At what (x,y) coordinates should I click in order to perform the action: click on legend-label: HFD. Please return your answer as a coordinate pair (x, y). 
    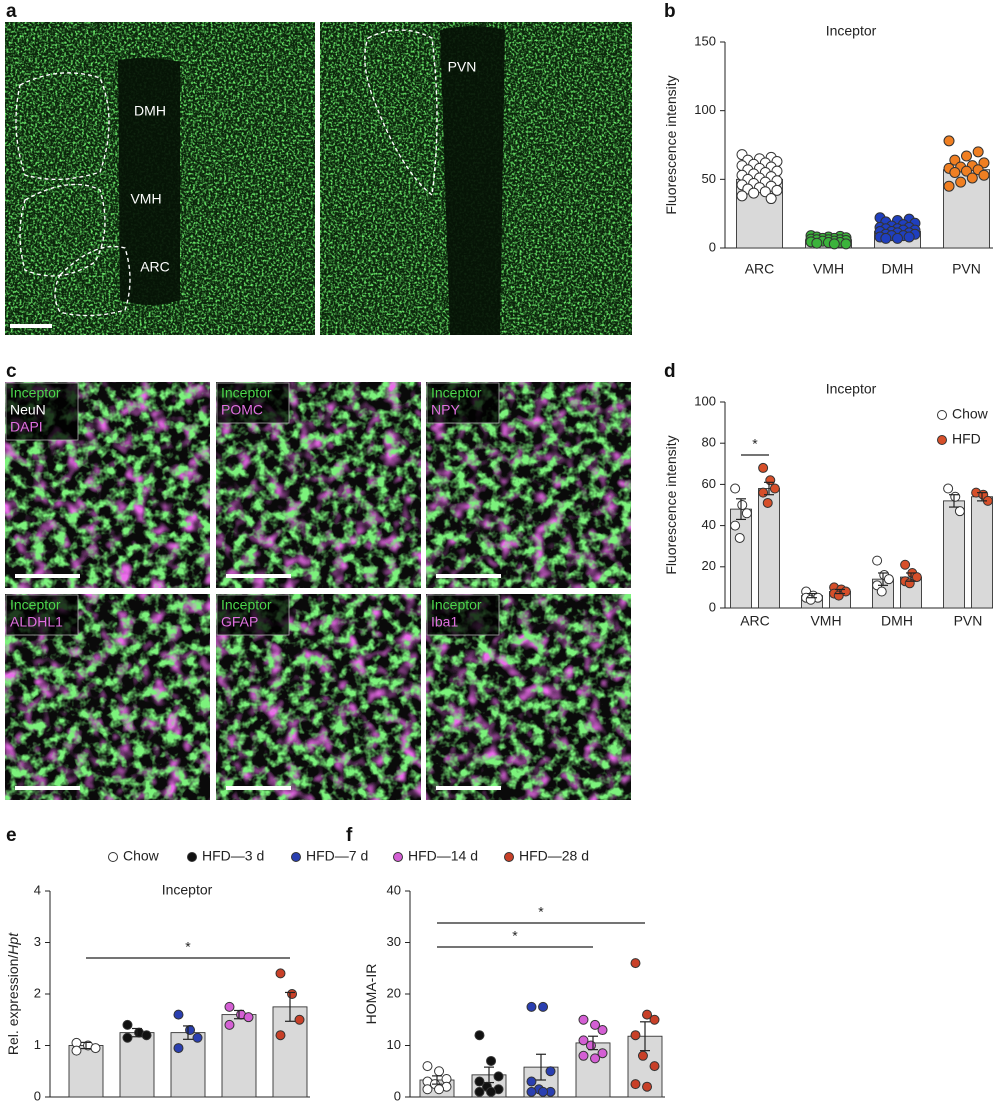
    Looking at the image, I should click on (966, 439).